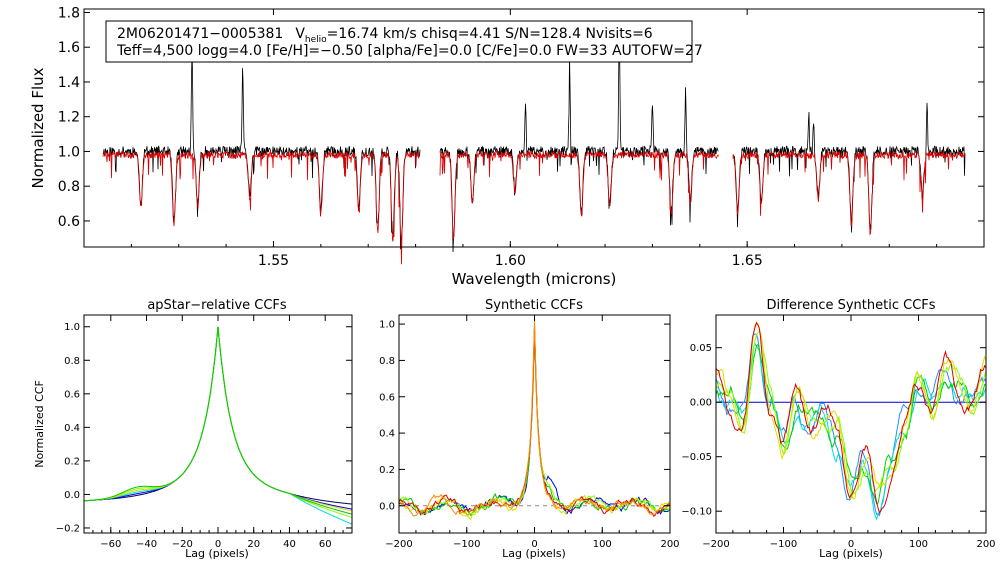  Describe the element at coordinates (182, 544) in the screenshot. I see `apstar-x-tick-label: −20` at that location.